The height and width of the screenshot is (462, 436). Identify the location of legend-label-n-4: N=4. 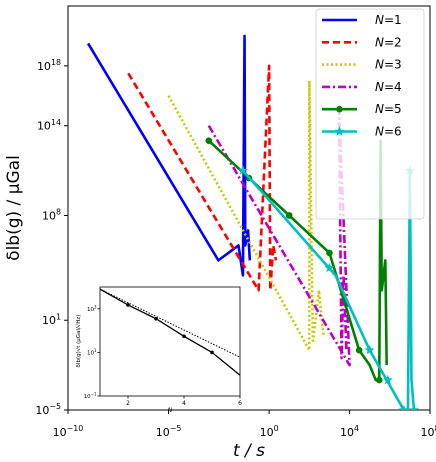
(388, 87).